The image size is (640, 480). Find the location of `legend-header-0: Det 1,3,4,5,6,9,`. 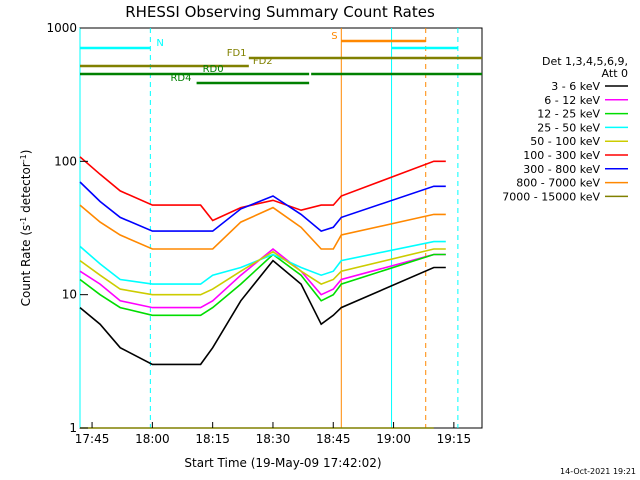

legend-header-0: Det 1,3,4,5,6,9, is located at coordinates (585, 61).